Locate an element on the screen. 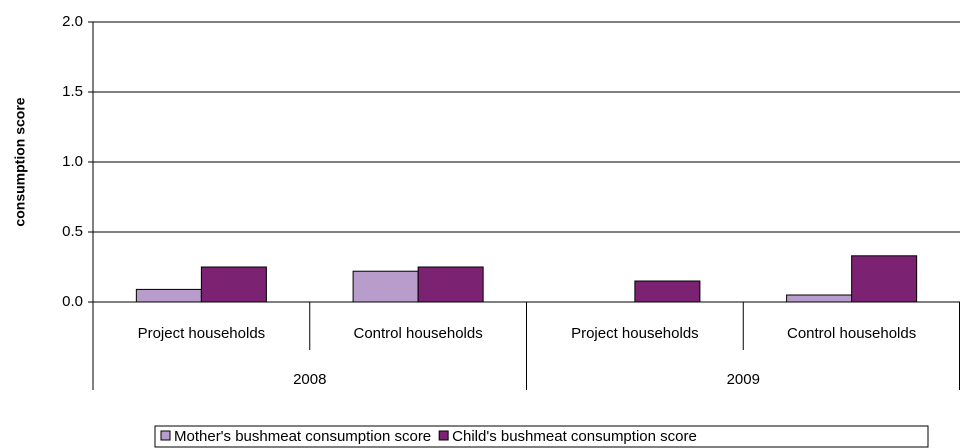 Image resolution: width=961 pixels, height=448 pixels. y-tick-label: 2.0 is located at coordinates (72, 21).